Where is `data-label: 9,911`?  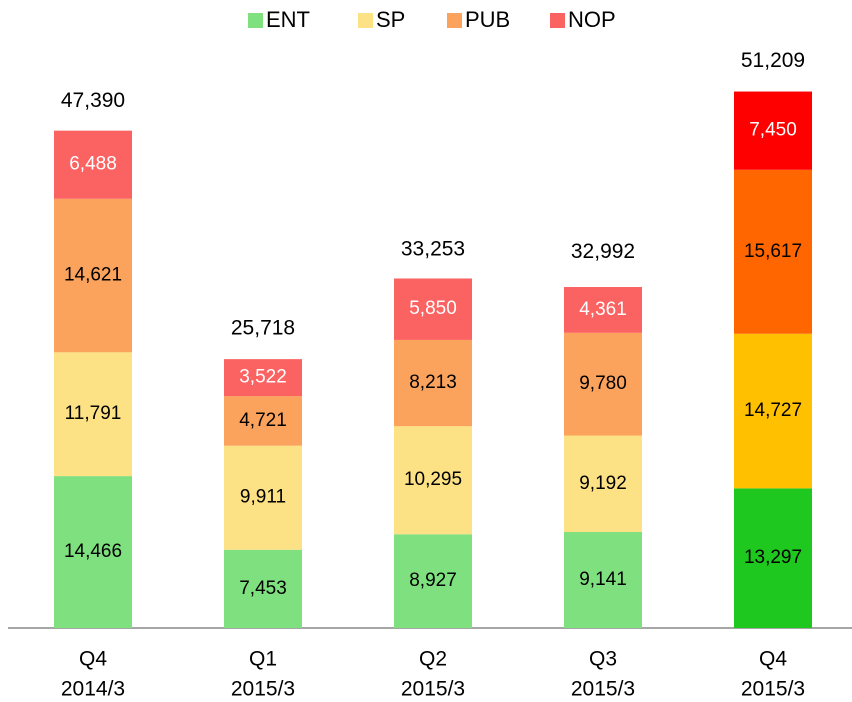 data-label: 9,911 is located at coordinates (263, 497).